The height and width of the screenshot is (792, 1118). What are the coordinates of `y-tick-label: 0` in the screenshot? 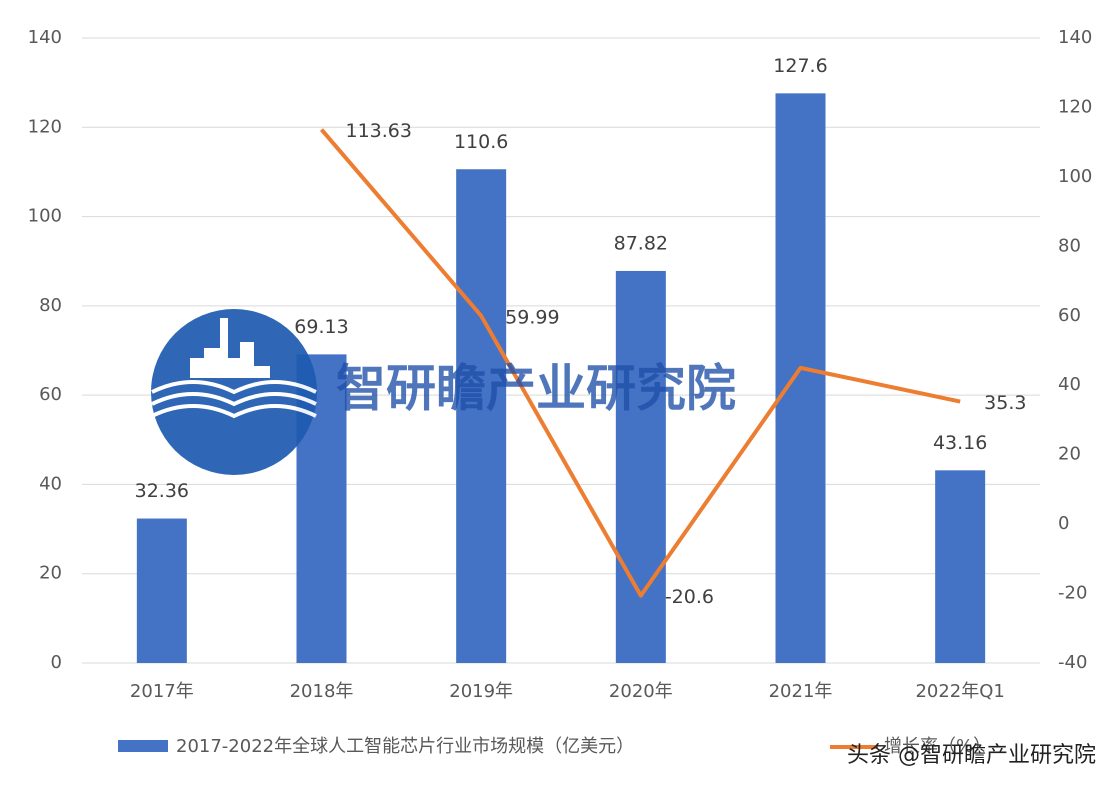 It's located at (56, 662).